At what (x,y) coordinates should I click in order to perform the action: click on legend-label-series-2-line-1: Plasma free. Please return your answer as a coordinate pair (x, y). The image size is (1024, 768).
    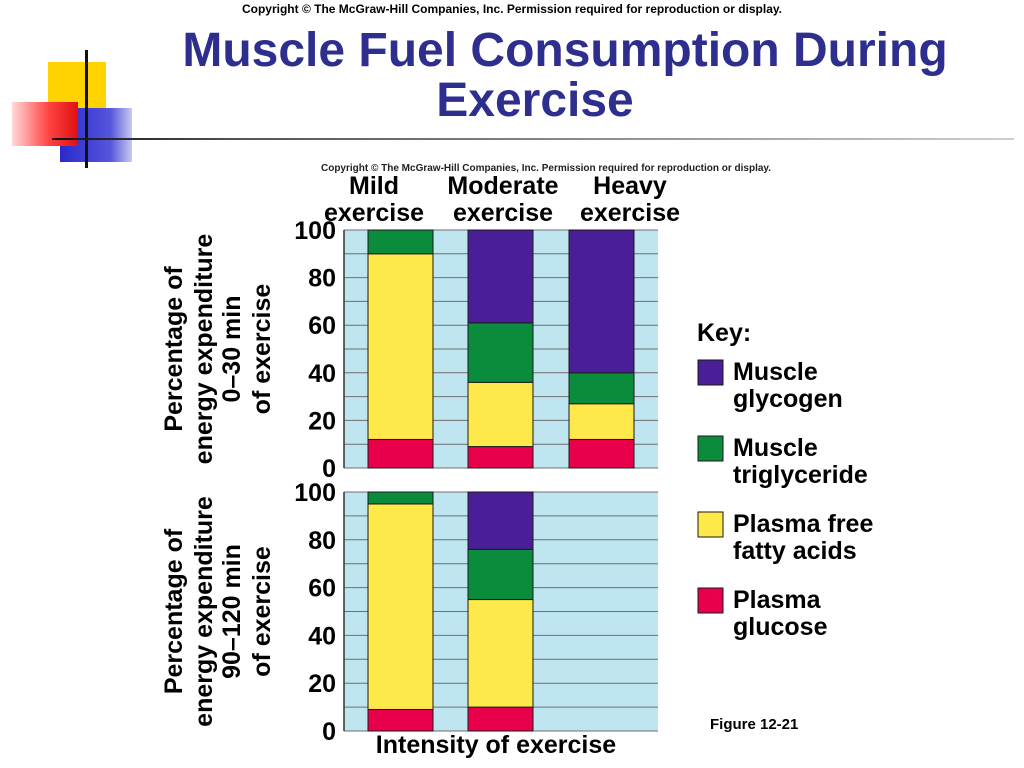
    Looking at the image, I should click on (803, 524).